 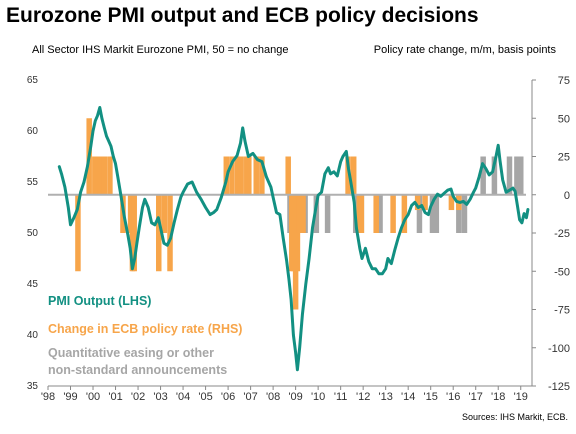 What do you see at coordinates (559, 387) in the screenshot?
I see `right-tick-label: -125` at bounding box center [559, 387].